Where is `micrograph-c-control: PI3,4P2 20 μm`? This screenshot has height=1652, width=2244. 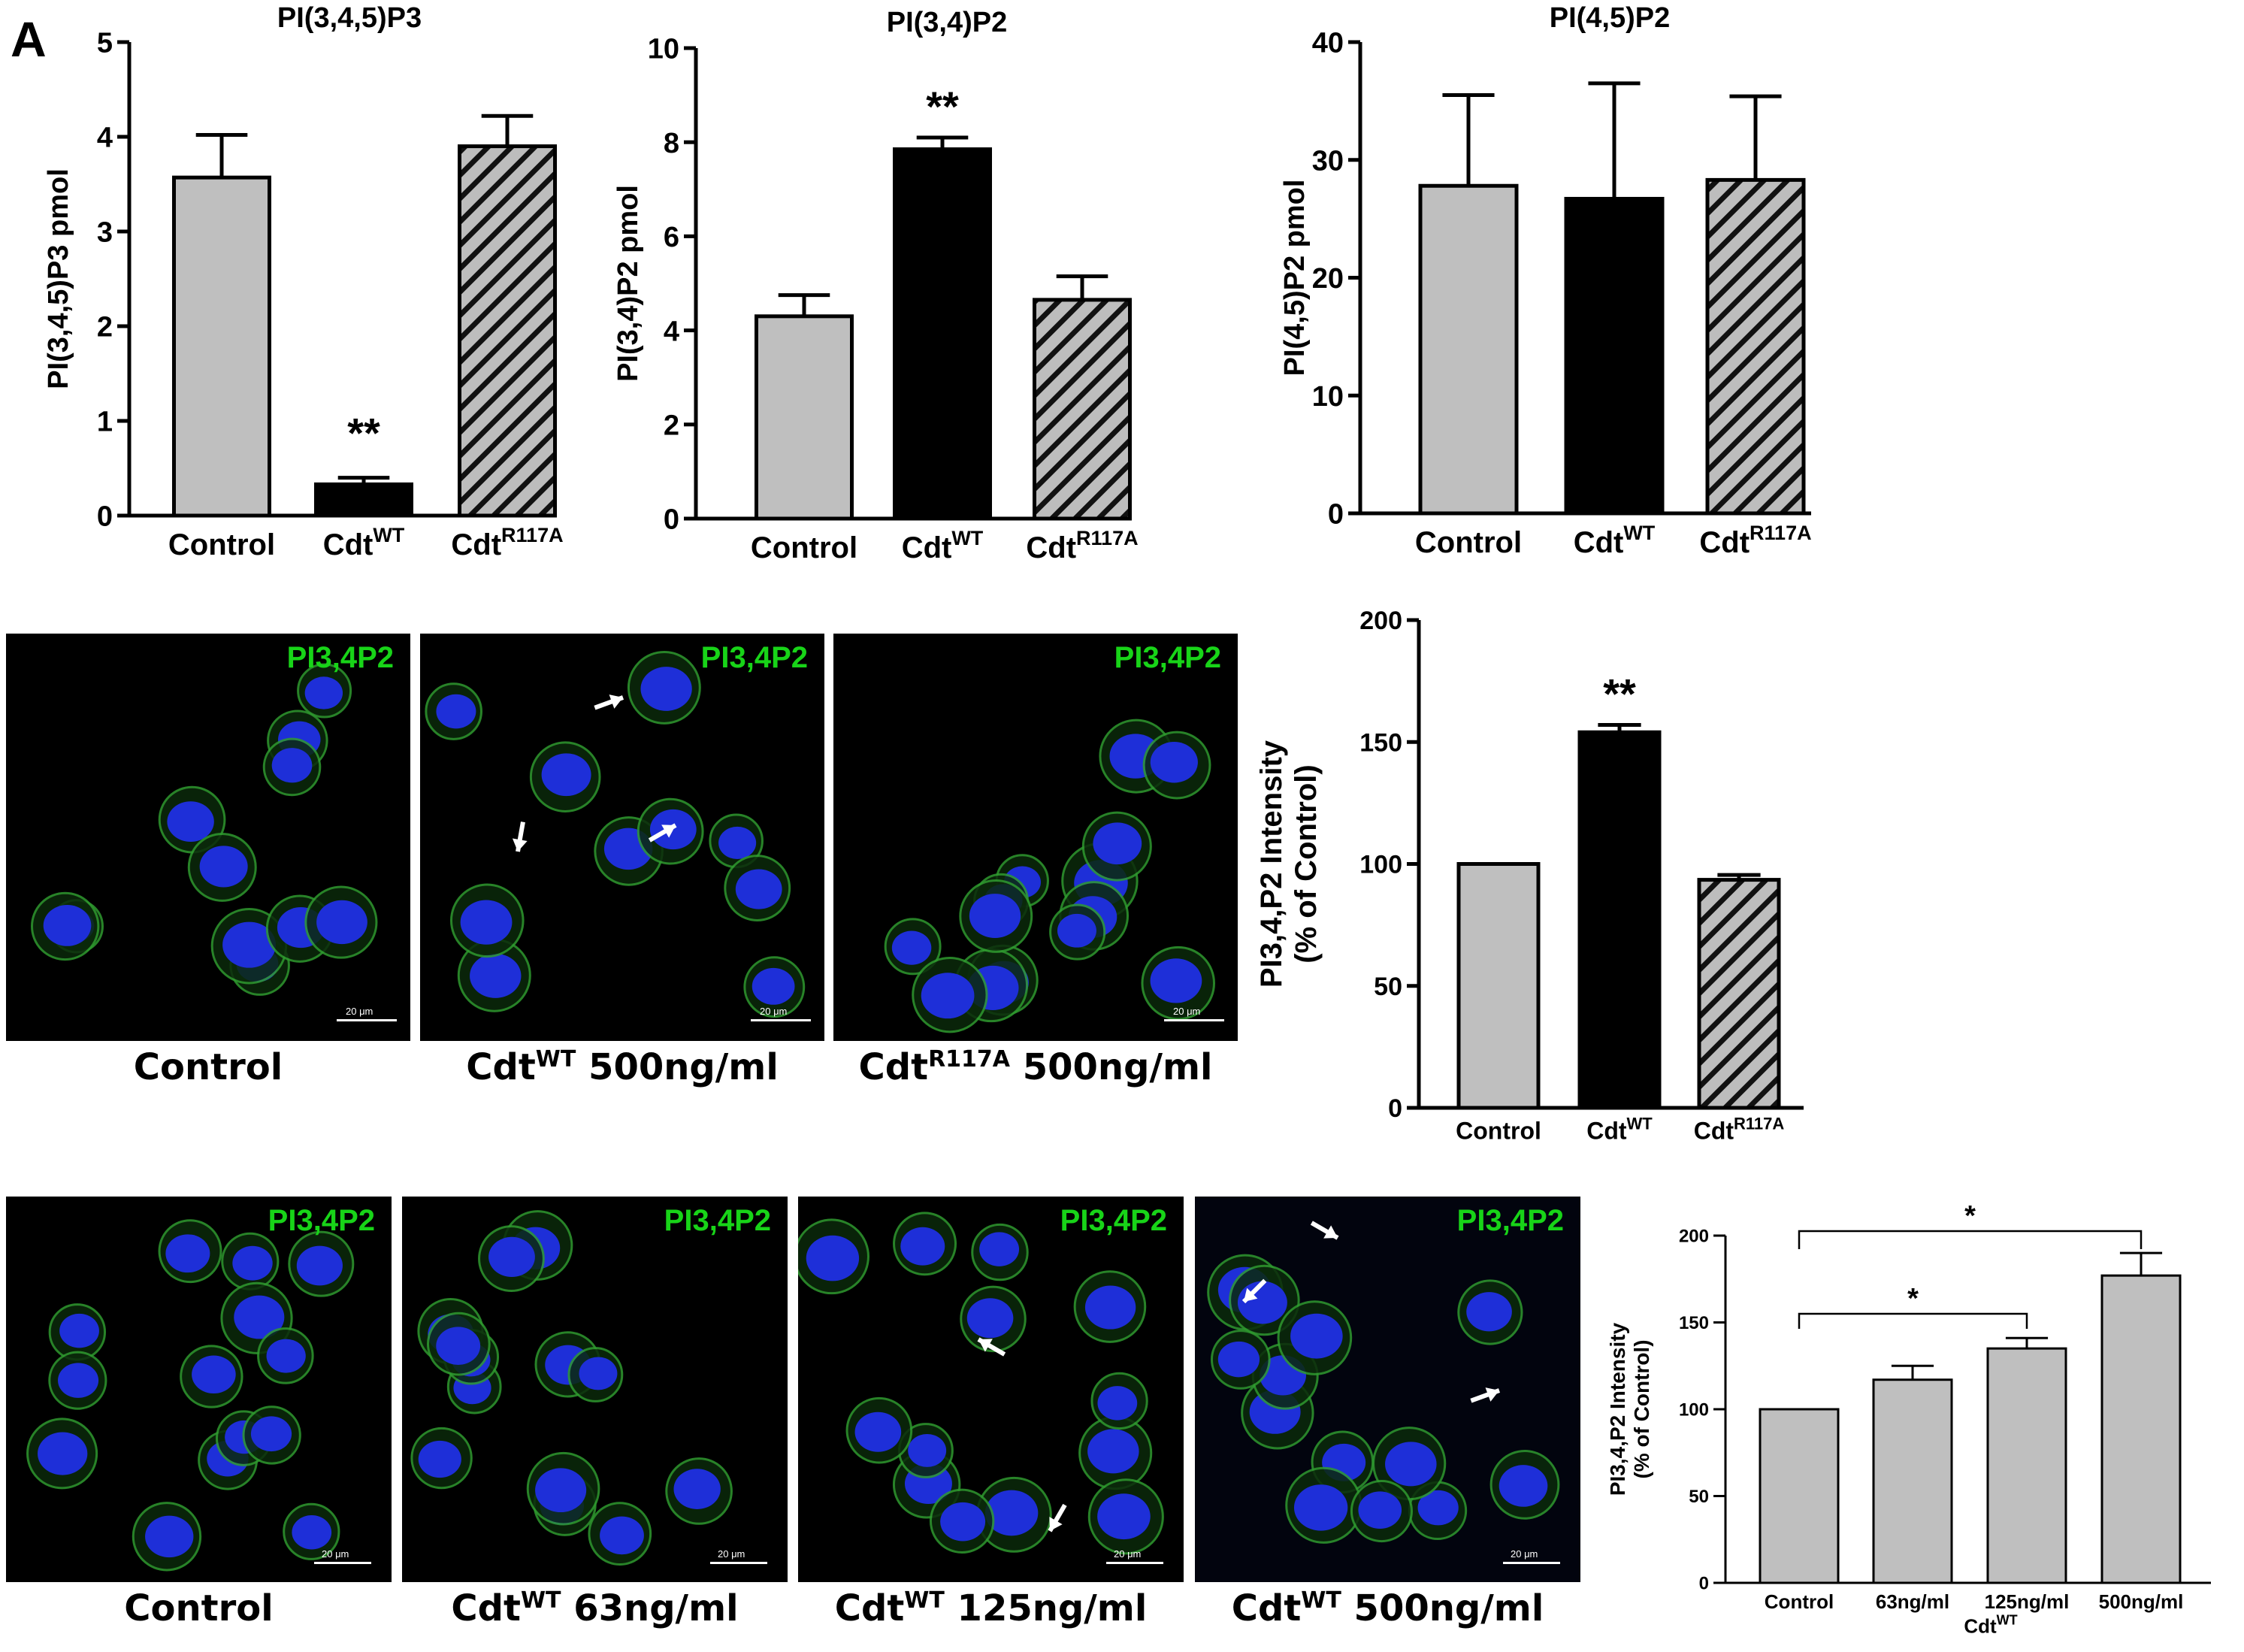 micrograph-c-control: PI3,4P2 20 μm is located at coordinates (199, 1389).